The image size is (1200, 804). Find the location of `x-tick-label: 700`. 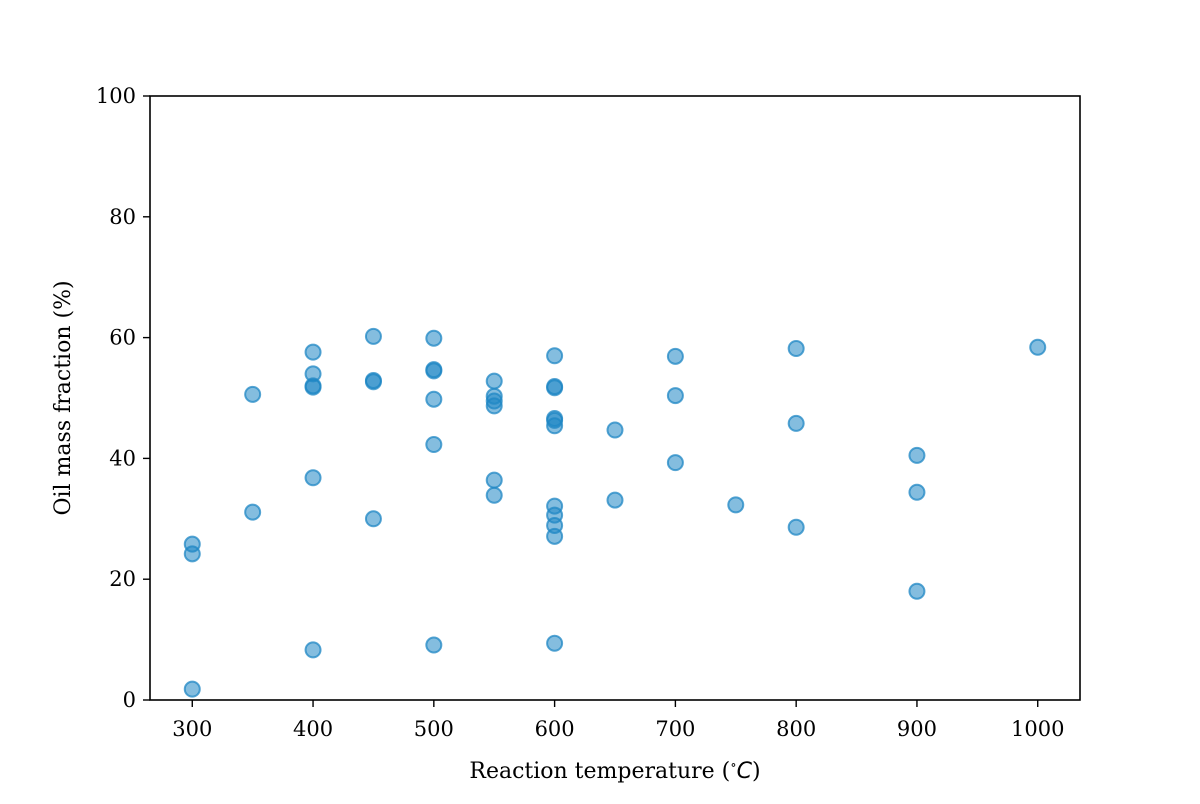

x-tick-label: 700 is located at coordinates (675, 729).